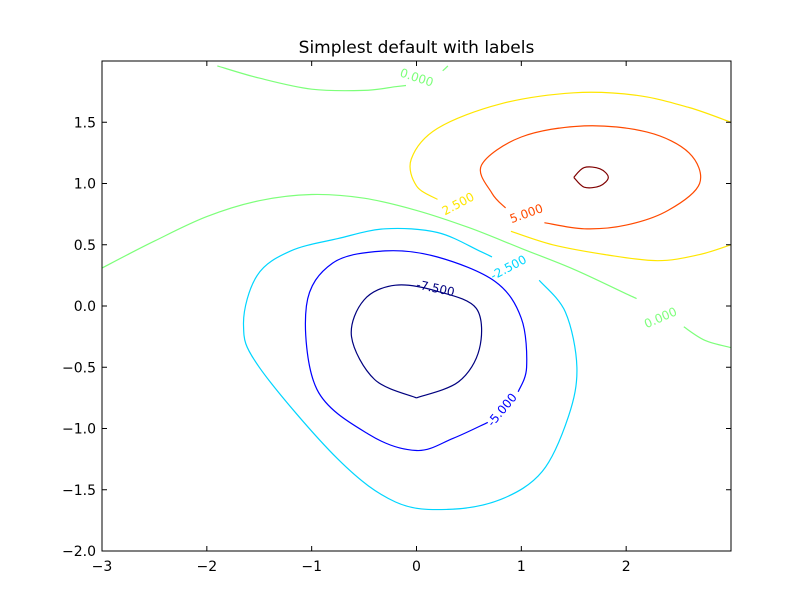  Describe the element at coordinates (417, 48) in the screenshot. I see `chart-title: Simplest default with labels` at that location.